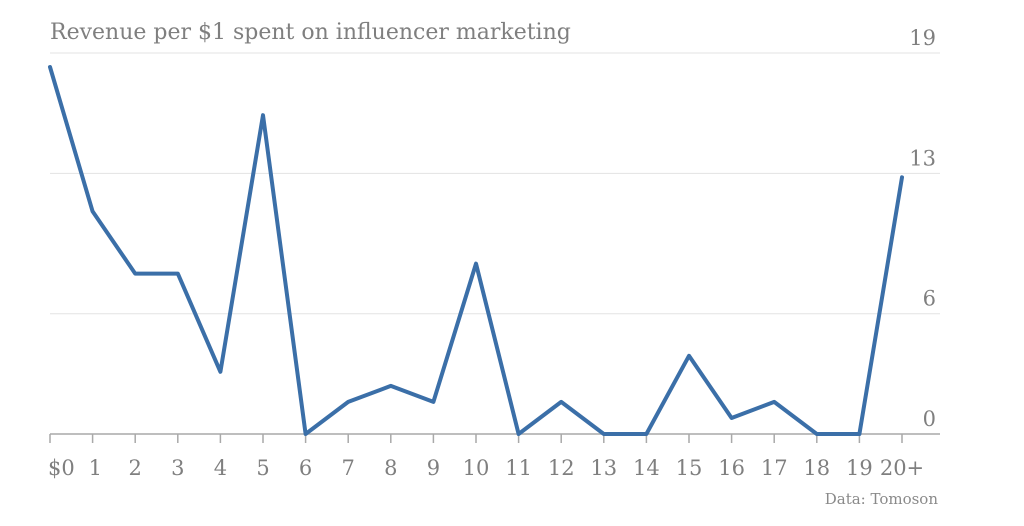  Describe the element at coordinates (348, 468) in the screenshot. I see `x-tick-label-7: 7` at that location.